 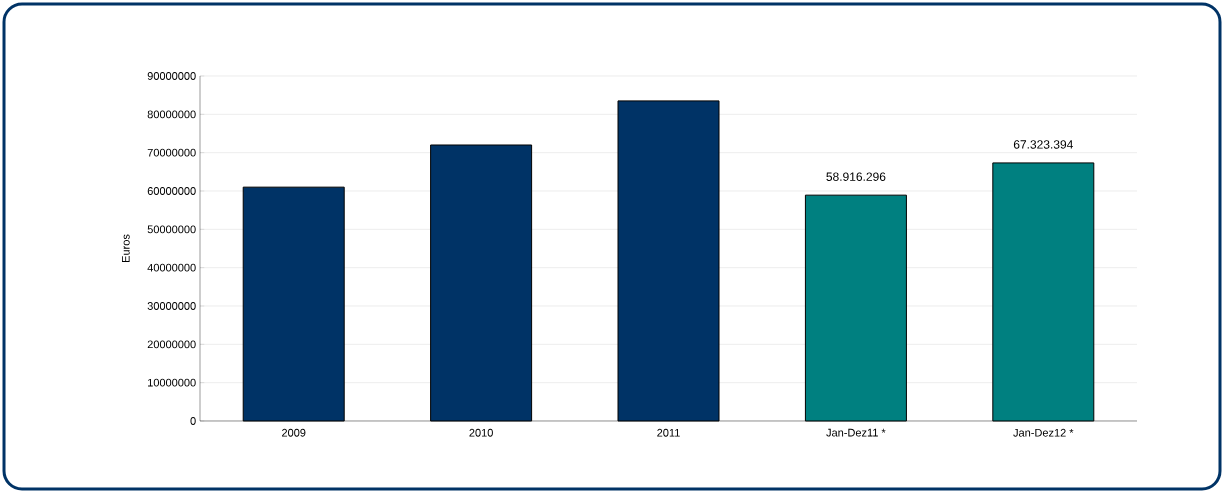 What do you see at coordinates (171, 344) in the screenshot?
I see `y-tick-label: 20000000` at bounding box center [171, 344].